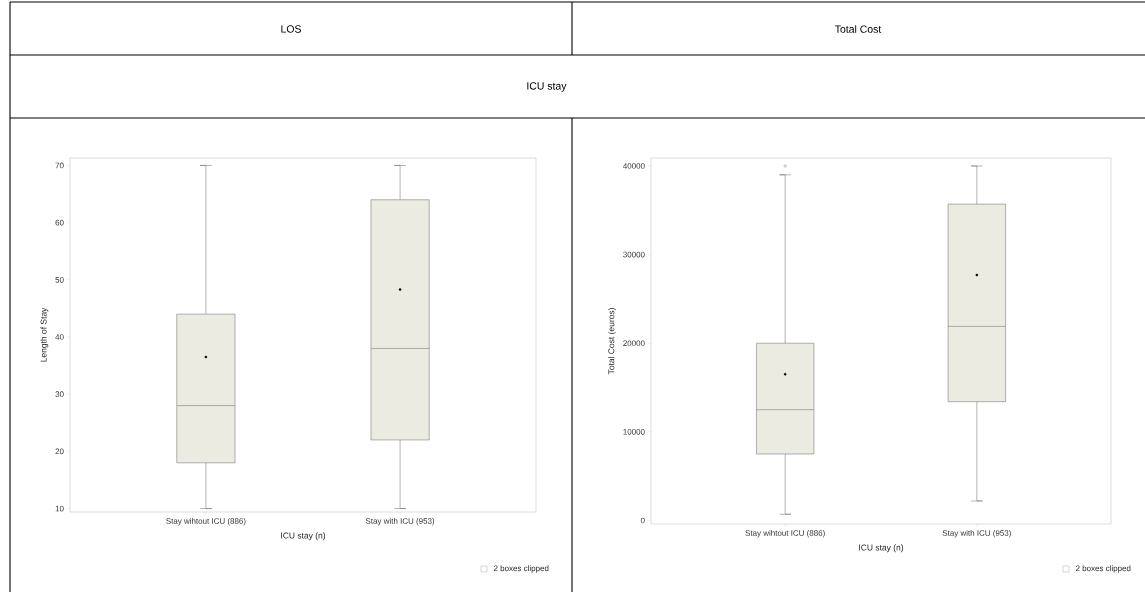 The height and width of the screenshot is (592, 1145). Describe the element at coordinates (858, 29) in the screenshot. I see `chart-title: Total Cost` at that location.